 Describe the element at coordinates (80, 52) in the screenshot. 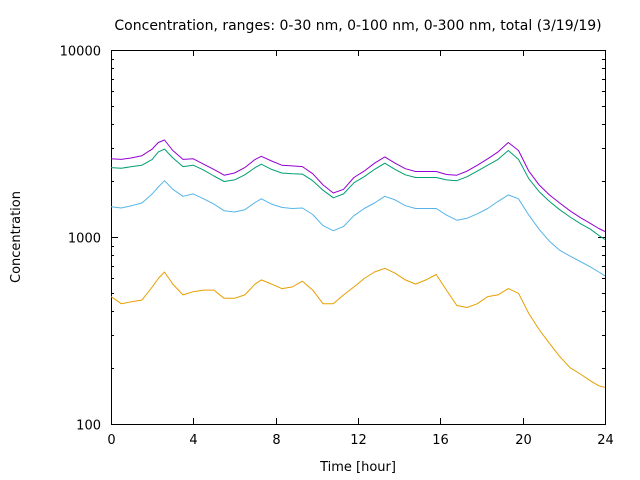

I see `y-tick-label: 10000` at that location.